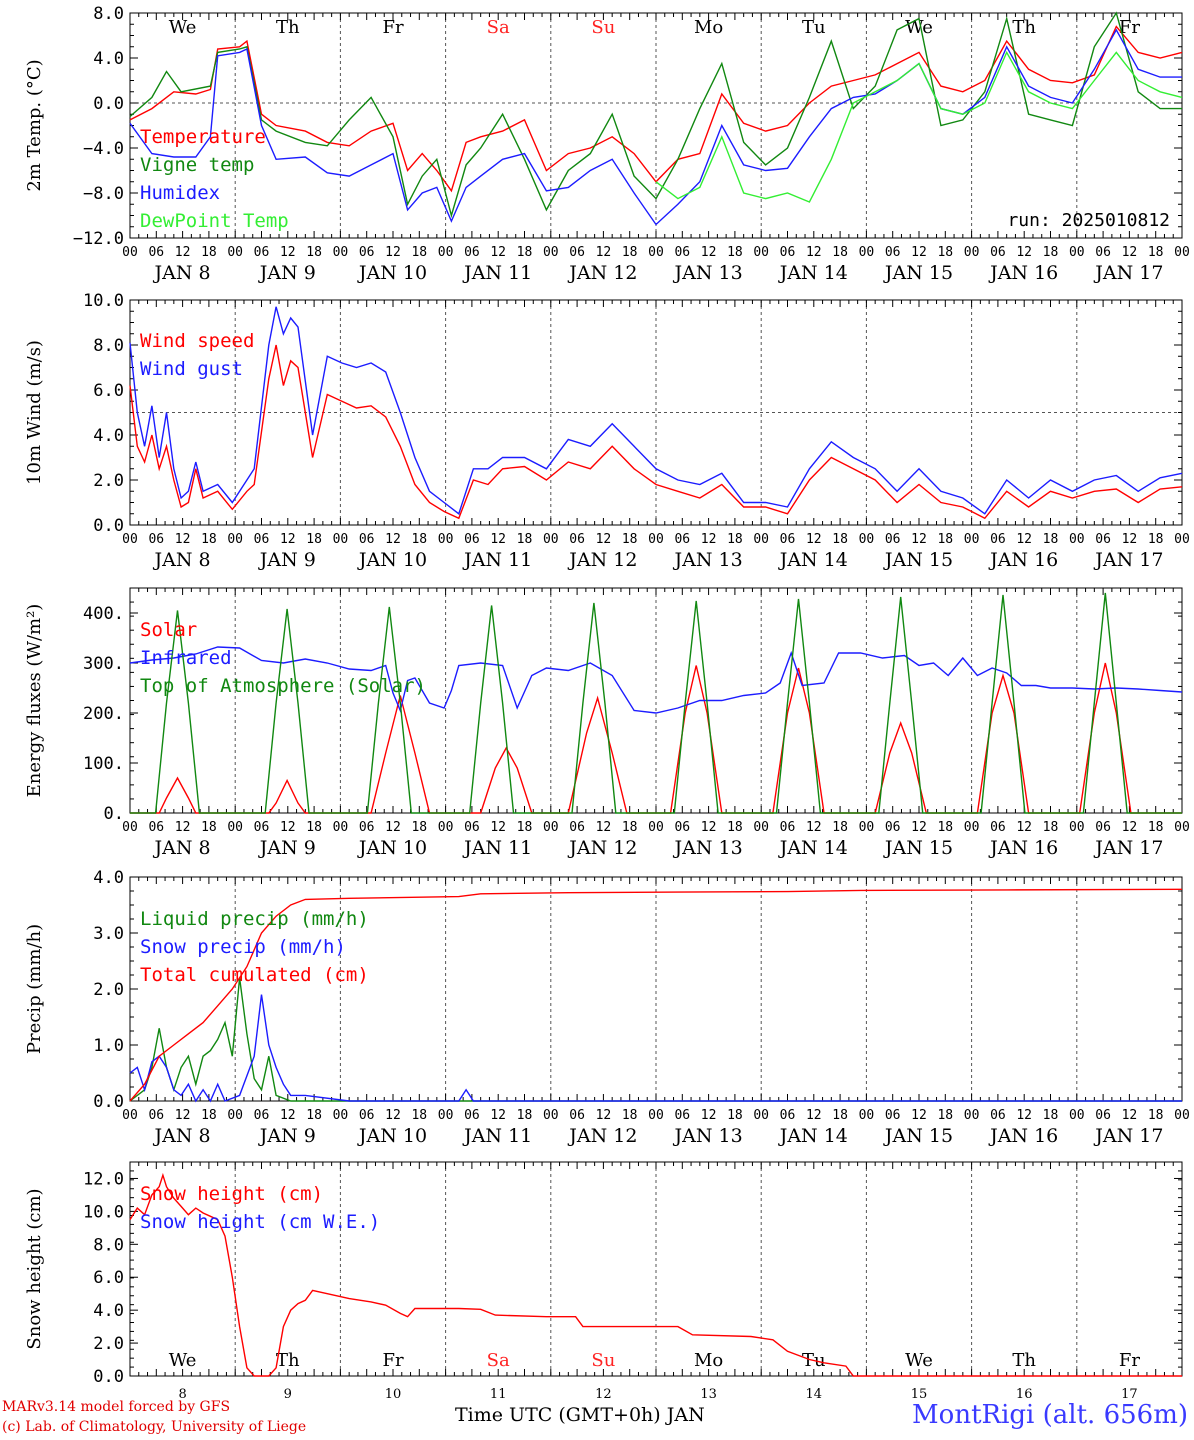 The image size is (1194, 1440). I want to click on snow-ytick-label: 4.0, so click(108, 1311).